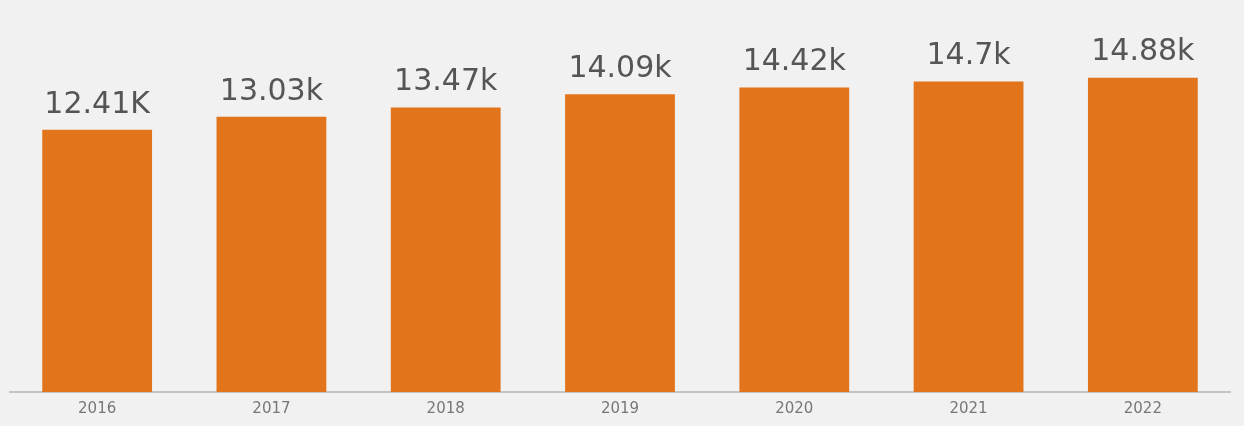  I want to click on data-label: 13.03k, so click(271, 89).